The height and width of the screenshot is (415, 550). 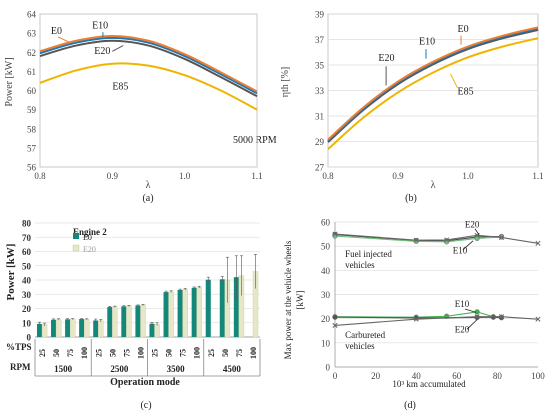 I want to click on y-tick-label: 39, so click(x=320, y=15).